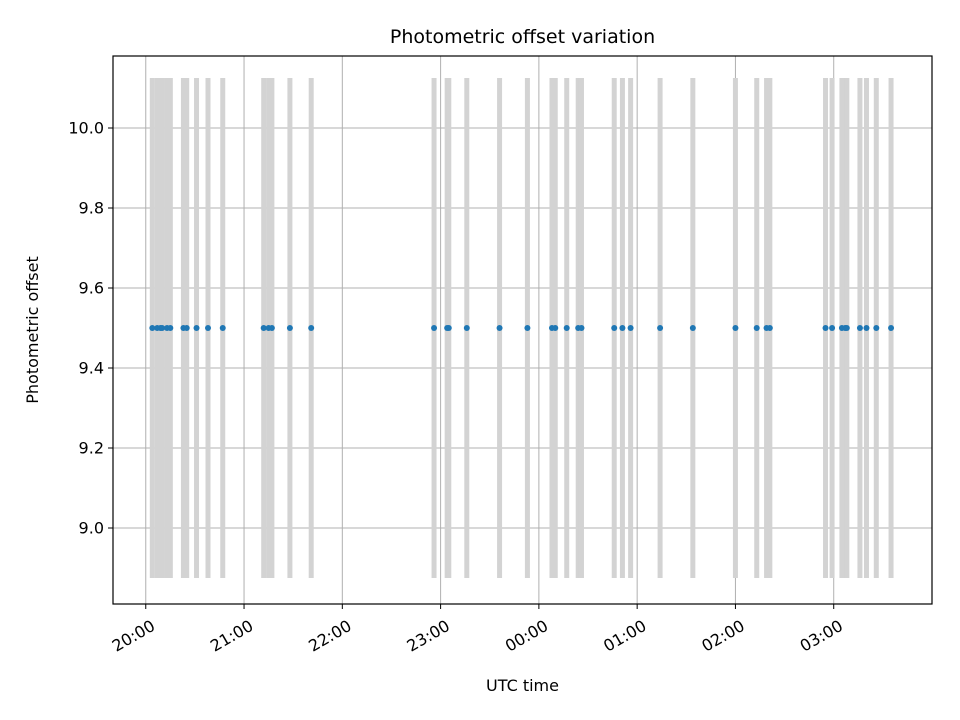 The width and height of the screenshot is (960, 720). What do you see at coordinates (91, 368) in the screenshot?
I see `y-tick-label: 9.4` at bounding box center [91, 368].